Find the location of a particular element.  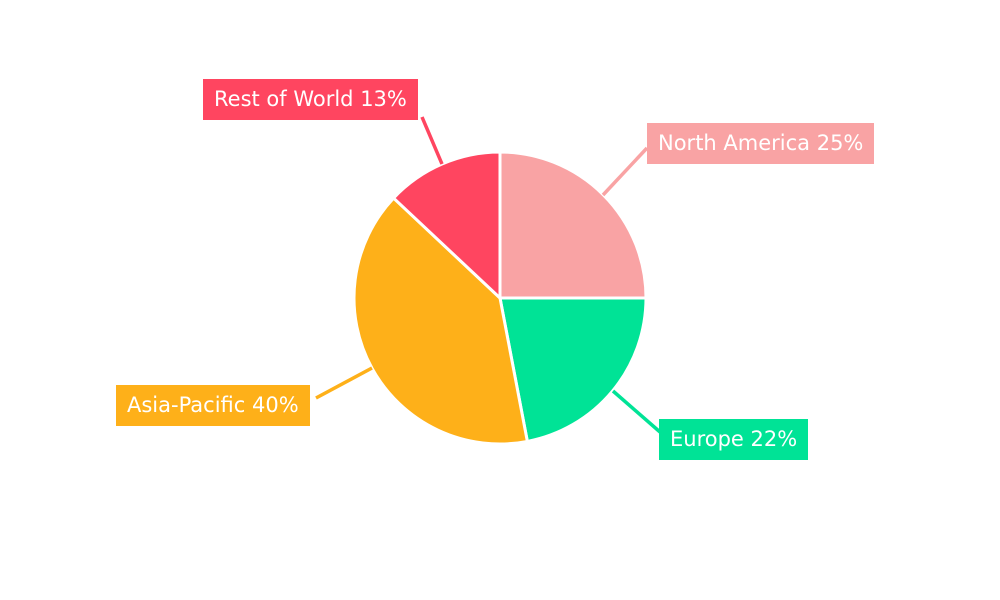

pie-label-north-america: North America 25% is located at coordinates (761, 143).